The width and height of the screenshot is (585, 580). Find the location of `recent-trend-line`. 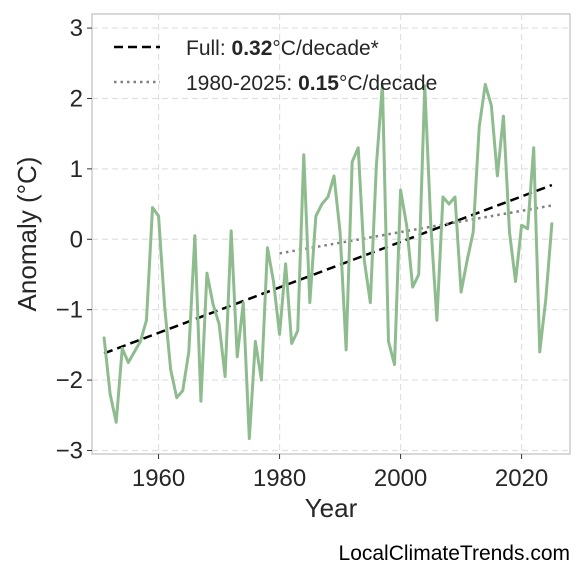

recent-trend-line is located at coordinates (416, 229).